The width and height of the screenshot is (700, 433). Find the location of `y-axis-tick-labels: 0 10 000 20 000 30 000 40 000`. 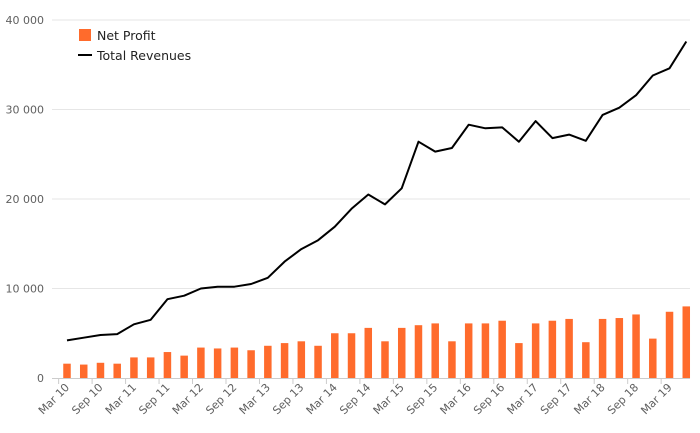

y-axis-tick-labels: 0 10 000 20 000 30 000 40 000 is located at coordinates (25, 199).